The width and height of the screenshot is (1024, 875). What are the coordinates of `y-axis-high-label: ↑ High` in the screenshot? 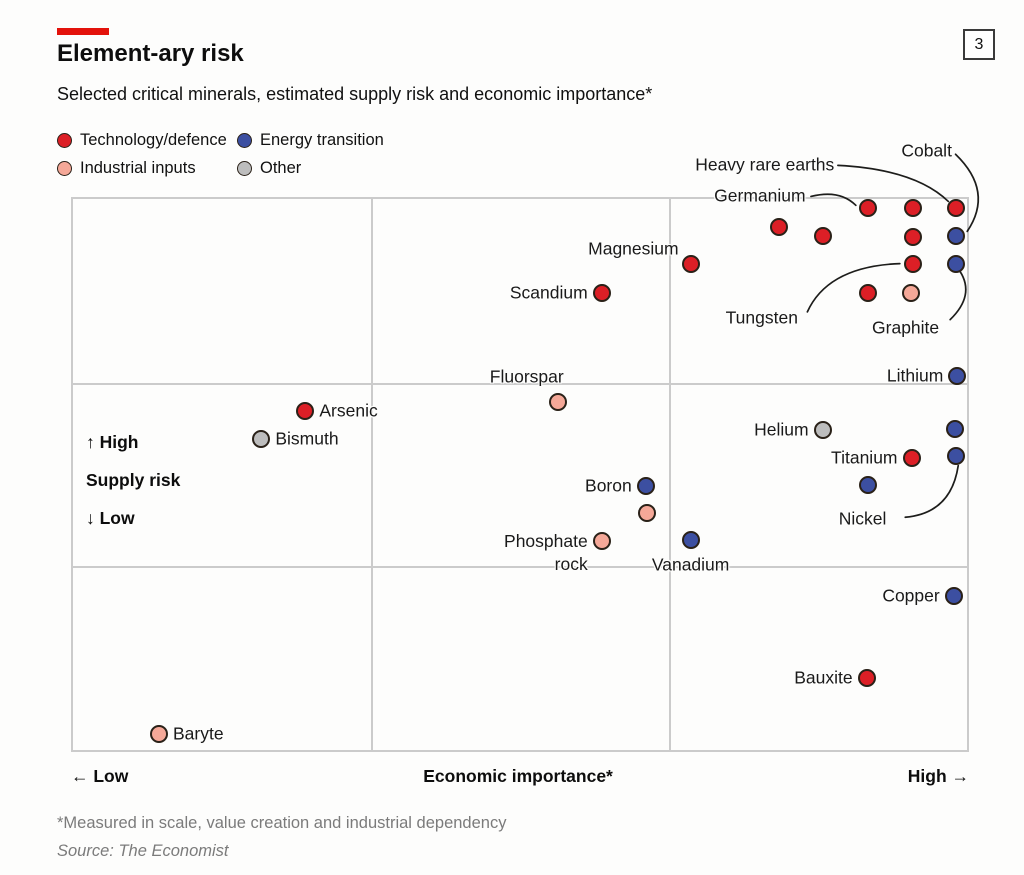 It's located at (112, 442).